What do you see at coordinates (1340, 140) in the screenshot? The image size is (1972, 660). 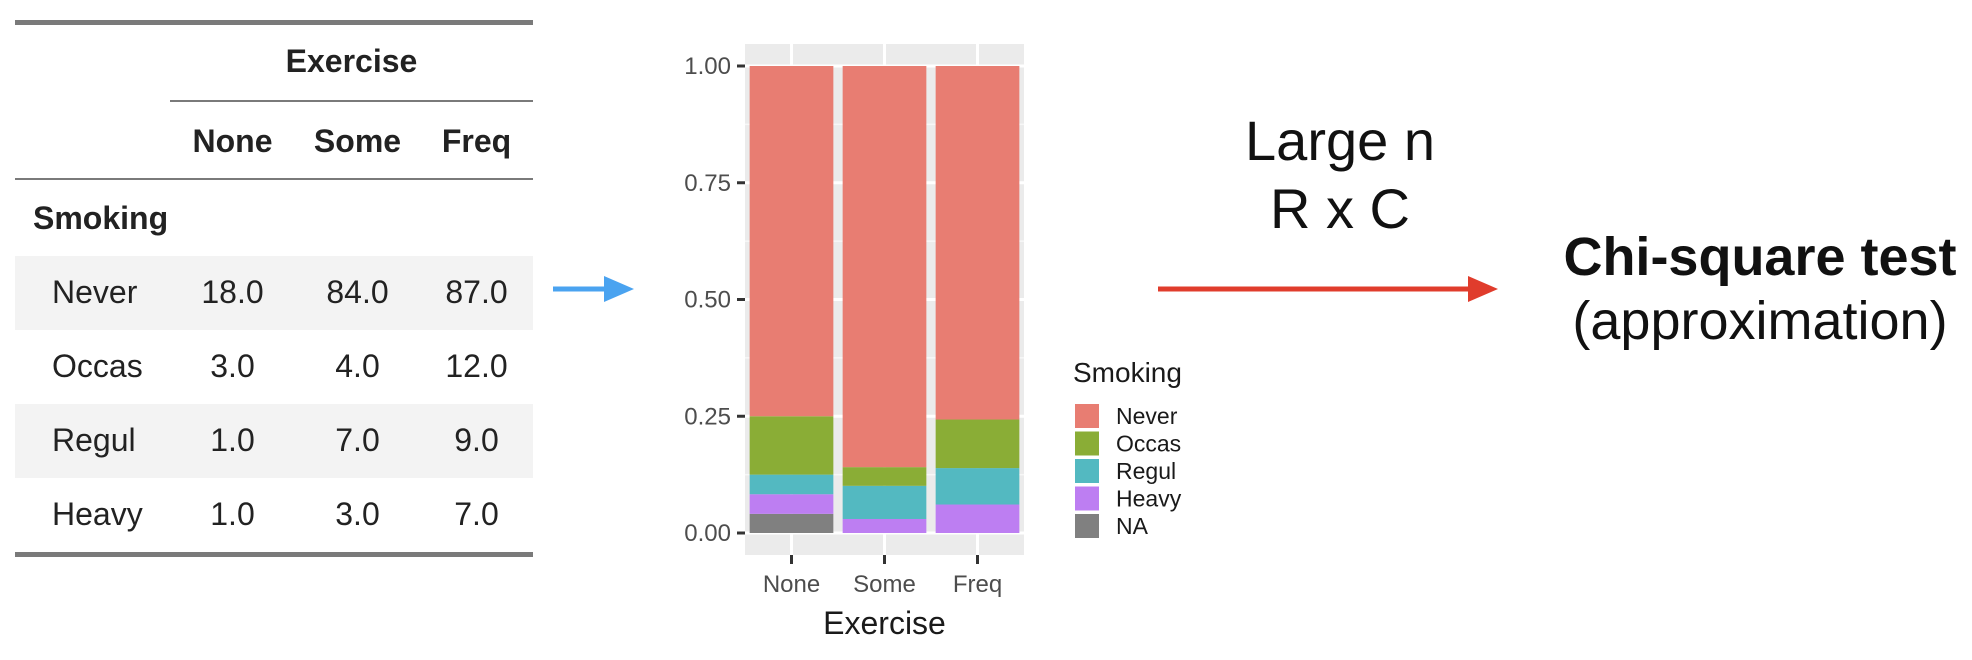 I see `condition-label-1: Large n` at bounding box center [1340, 140].